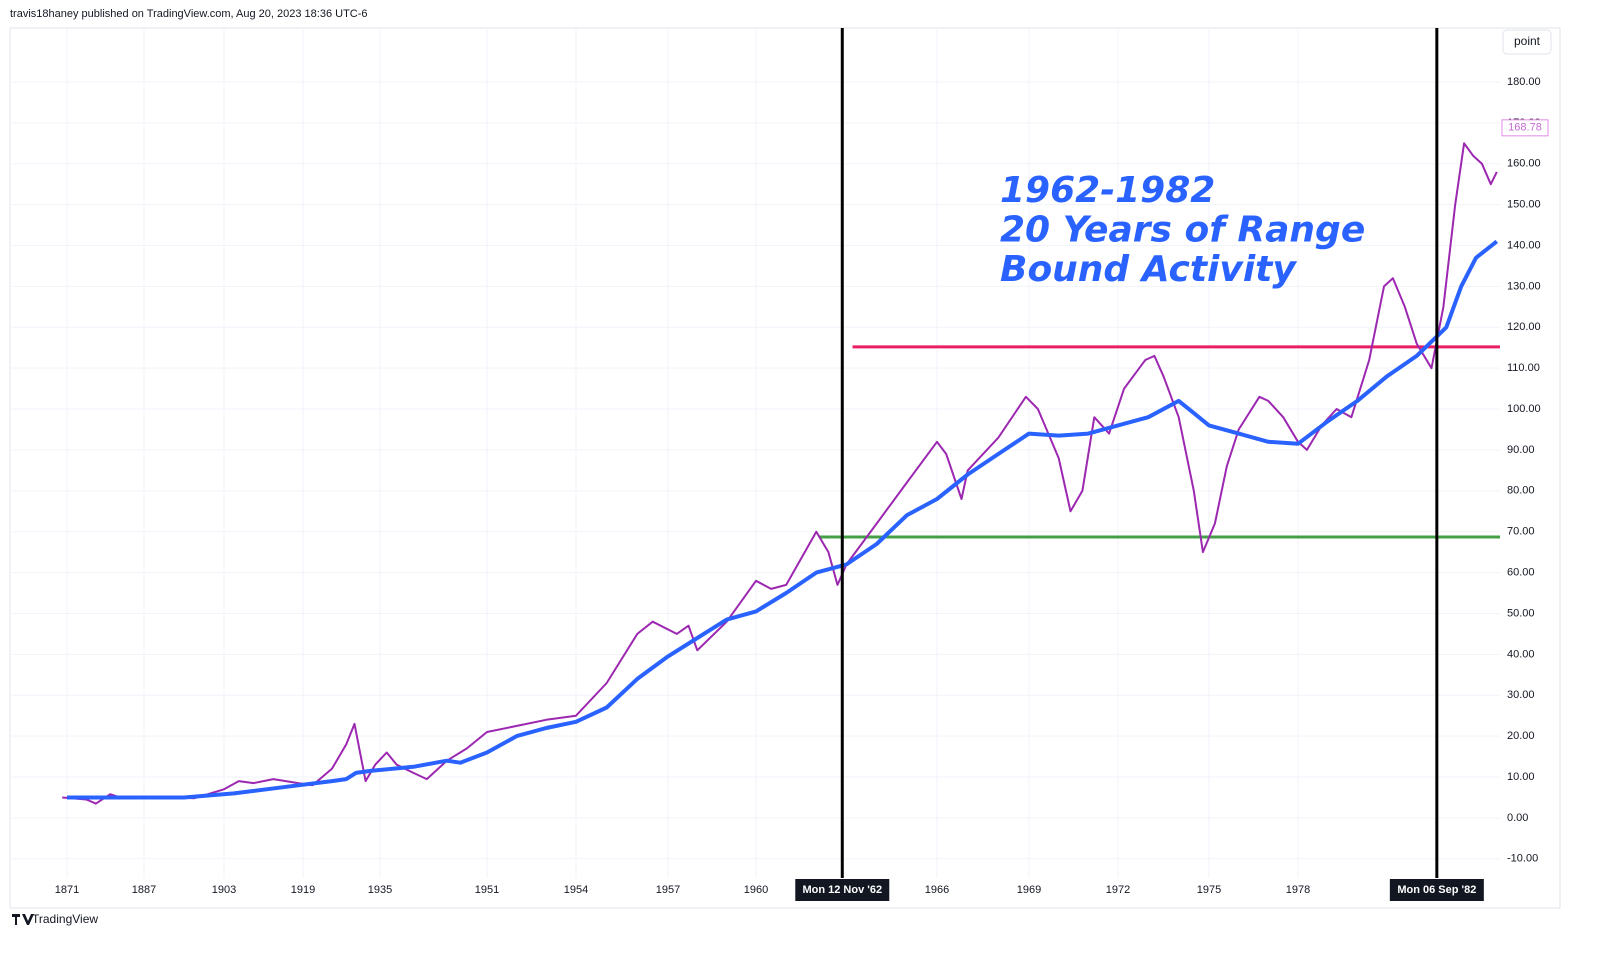 The height and width of the screenshot is (958, 1602). Describe the element at coordinates (1182, 230) in the screenshot. I see `annotation: 20 Years of Range` at that location.